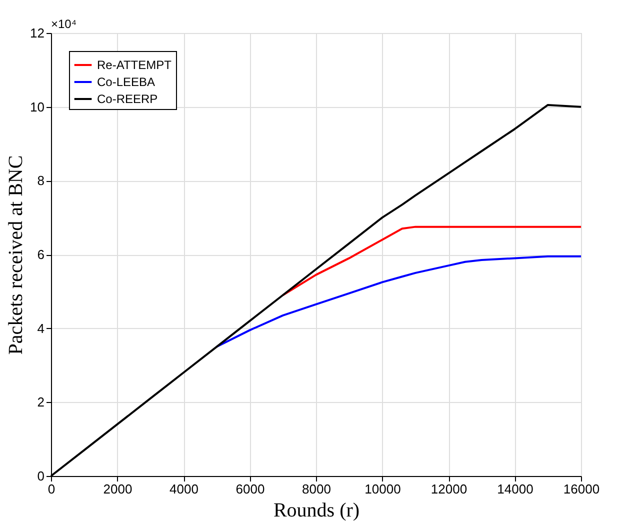  What do you see at coordinates (126, 82) in the screenshot?
I see `legend-label: Co-LEEBA` at bounding box center [126, 82].